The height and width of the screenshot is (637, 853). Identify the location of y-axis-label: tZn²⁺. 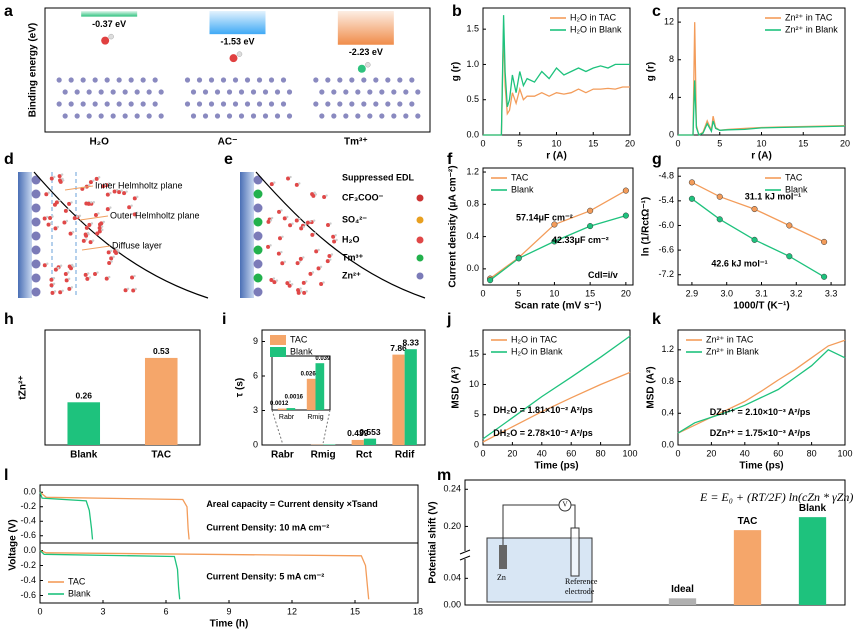
(23, 387).